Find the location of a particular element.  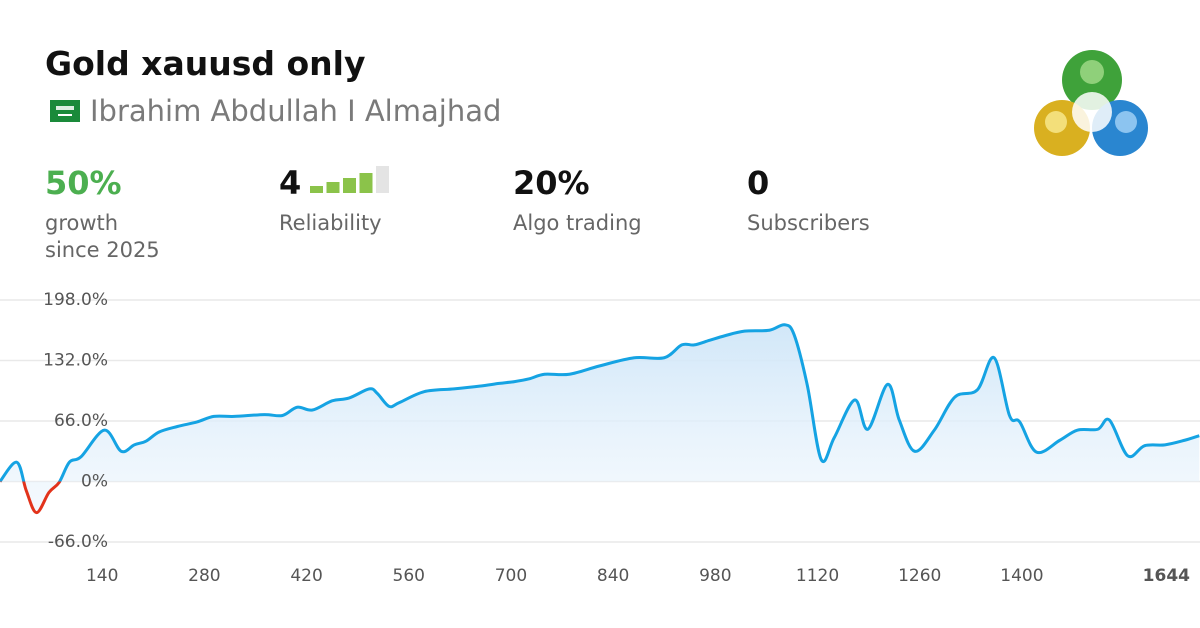

logo is located at coordinates (1091, 103).